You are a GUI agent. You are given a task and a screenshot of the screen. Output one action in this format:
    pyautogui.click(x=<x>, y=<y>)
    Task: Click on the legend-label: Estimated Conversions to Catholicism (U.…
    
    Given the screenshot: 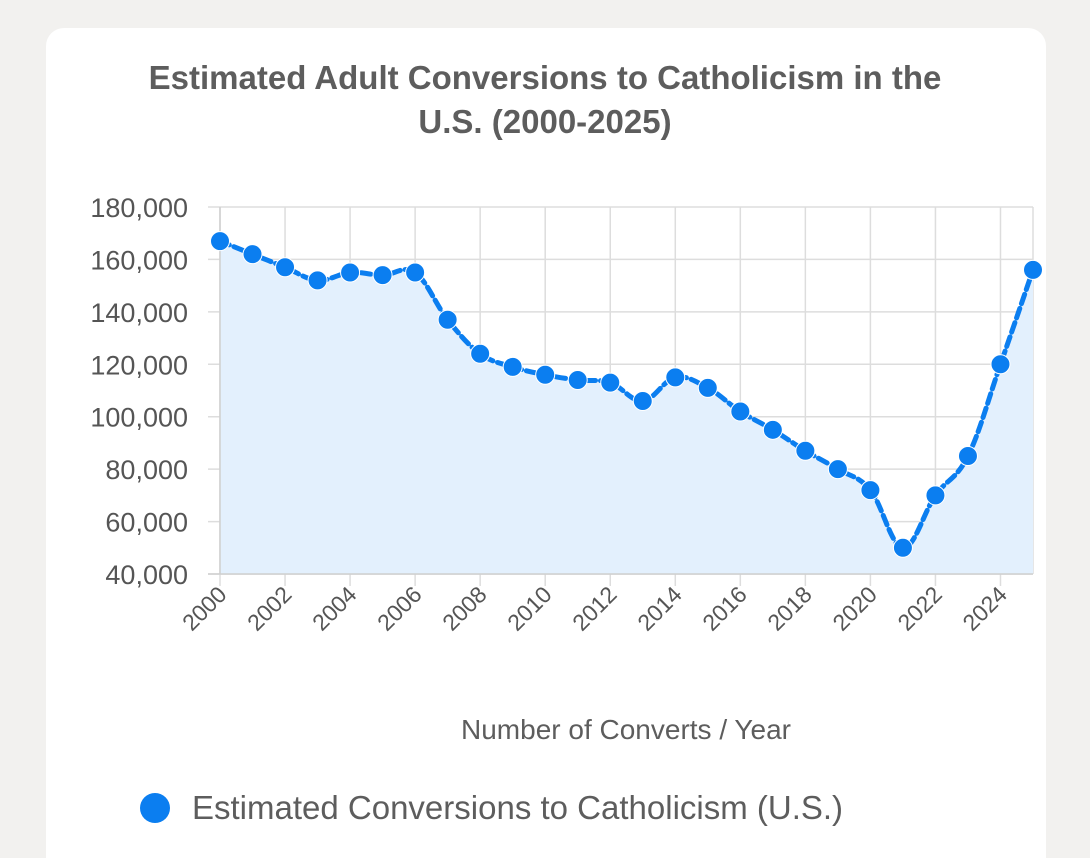 What is the action you would take?
    pyautogui.click(x=518, y=807)
    